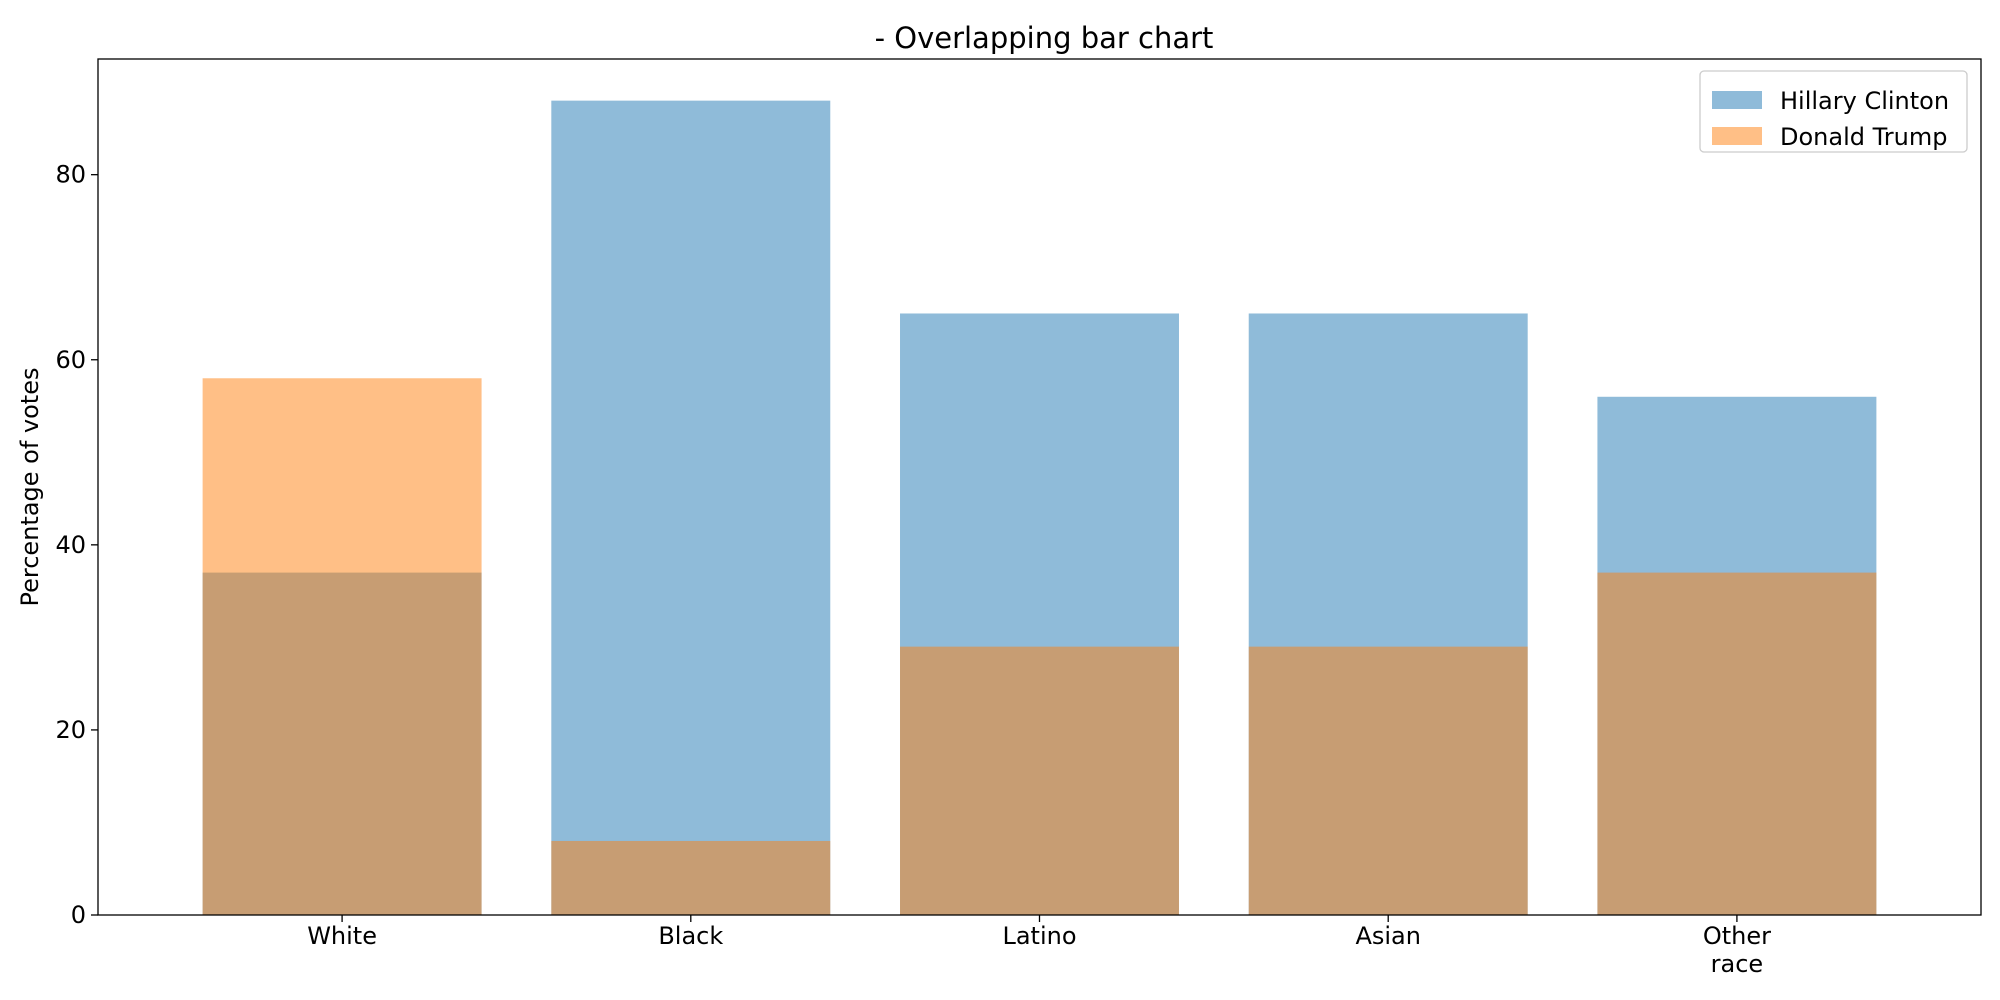  Describe the element at coordinates (70, 730) in the screenshot. I see `y-tick-label: 20` at that location.